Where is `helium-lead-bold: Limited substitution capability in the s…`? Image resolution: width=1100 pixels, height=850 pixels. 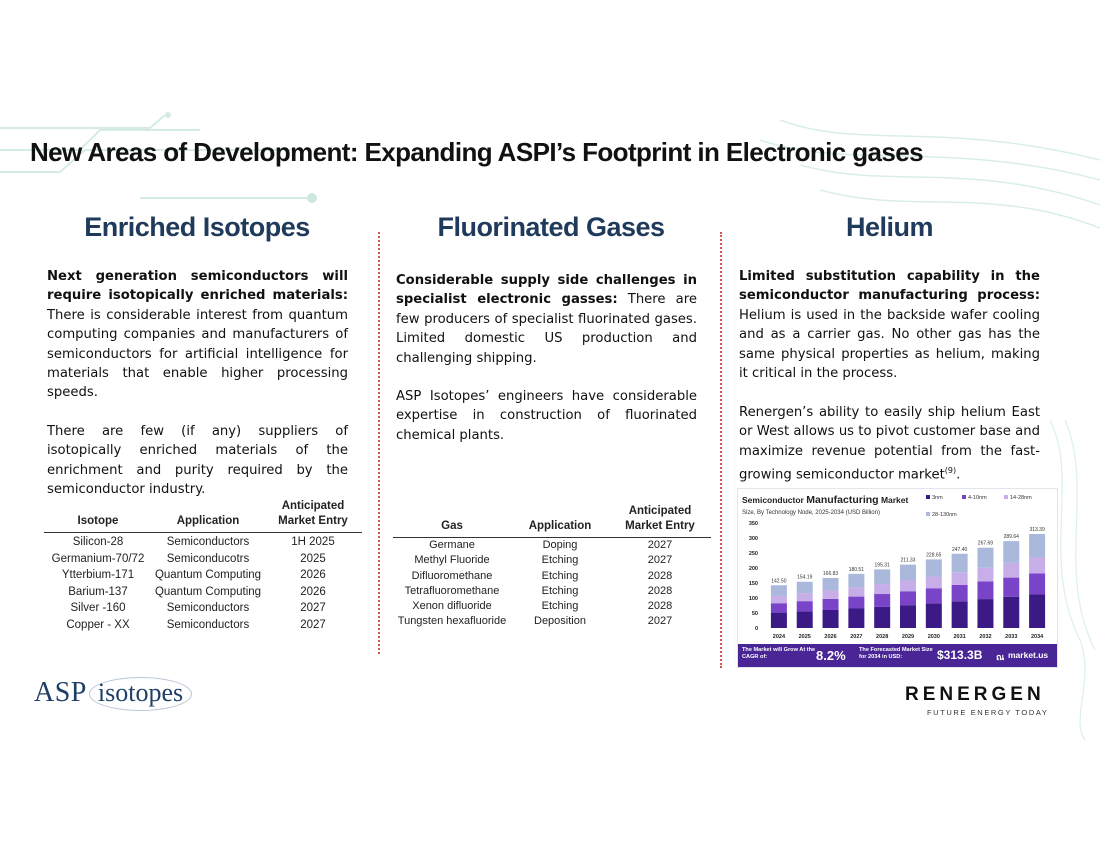 helium-lead-bold: Limited substitution capability in the s… is located at coordinates (889, 286).